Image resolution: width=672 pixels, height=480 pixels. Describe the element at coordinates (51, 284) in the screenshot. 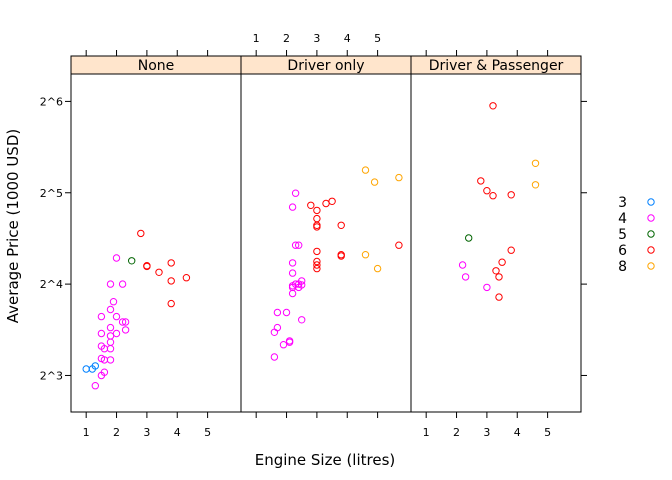

I see `y-tick-label: 2^4` at that location.